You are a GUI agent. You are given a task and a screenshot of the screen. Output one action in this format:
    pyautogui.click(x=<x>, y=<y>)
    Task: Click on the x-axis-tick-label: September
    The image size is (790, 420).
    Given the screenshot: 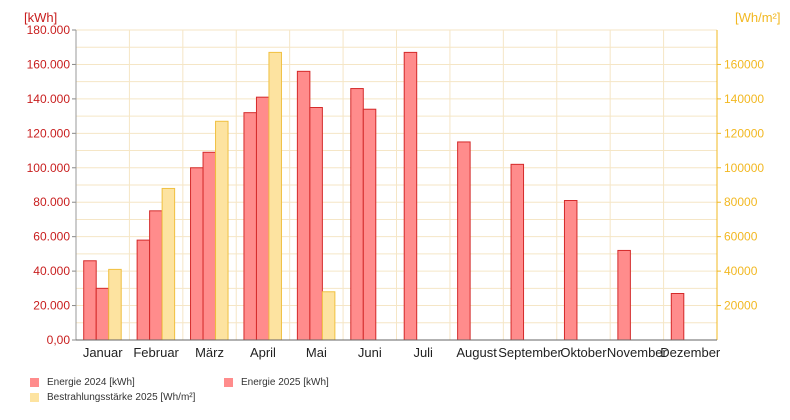 What is the action you would take?
    pyautogui.click(x=530, y=352)
    